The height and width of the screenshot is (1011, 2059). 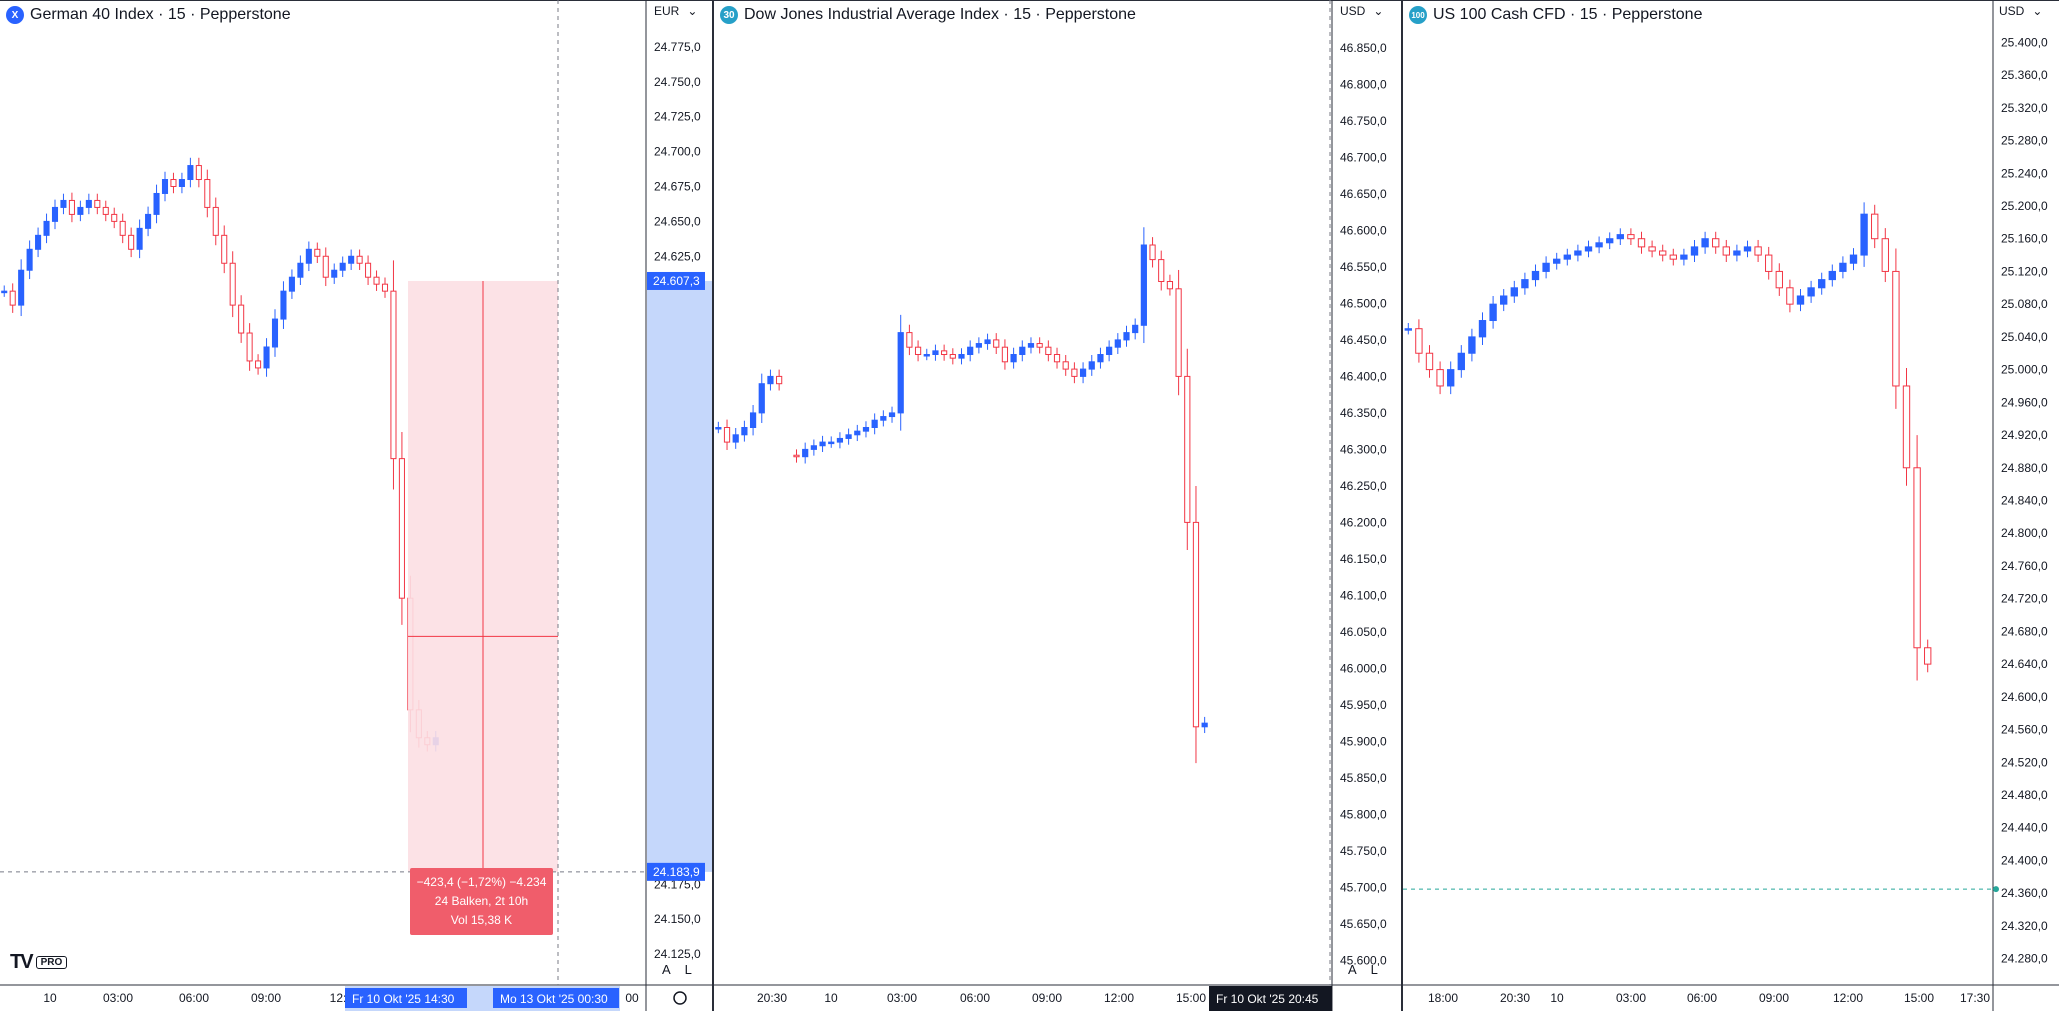 I want to click on price-tick-label: 45.850,0, so click(x=1363, y=778).